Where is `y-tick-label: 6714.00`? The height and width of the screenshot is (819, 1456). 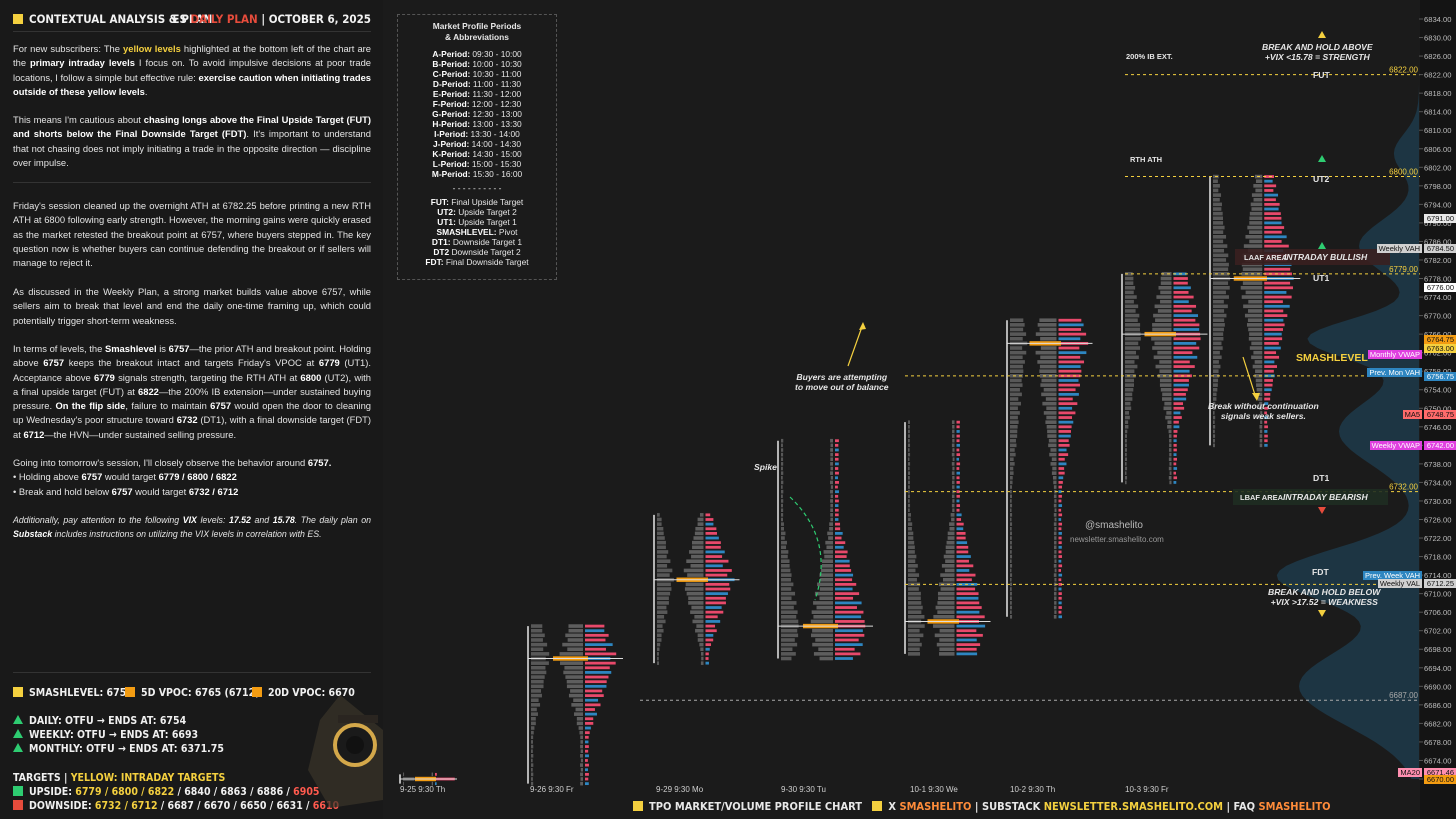
y-tick-label: 6714.00 is located at coordinates (1437, 575).